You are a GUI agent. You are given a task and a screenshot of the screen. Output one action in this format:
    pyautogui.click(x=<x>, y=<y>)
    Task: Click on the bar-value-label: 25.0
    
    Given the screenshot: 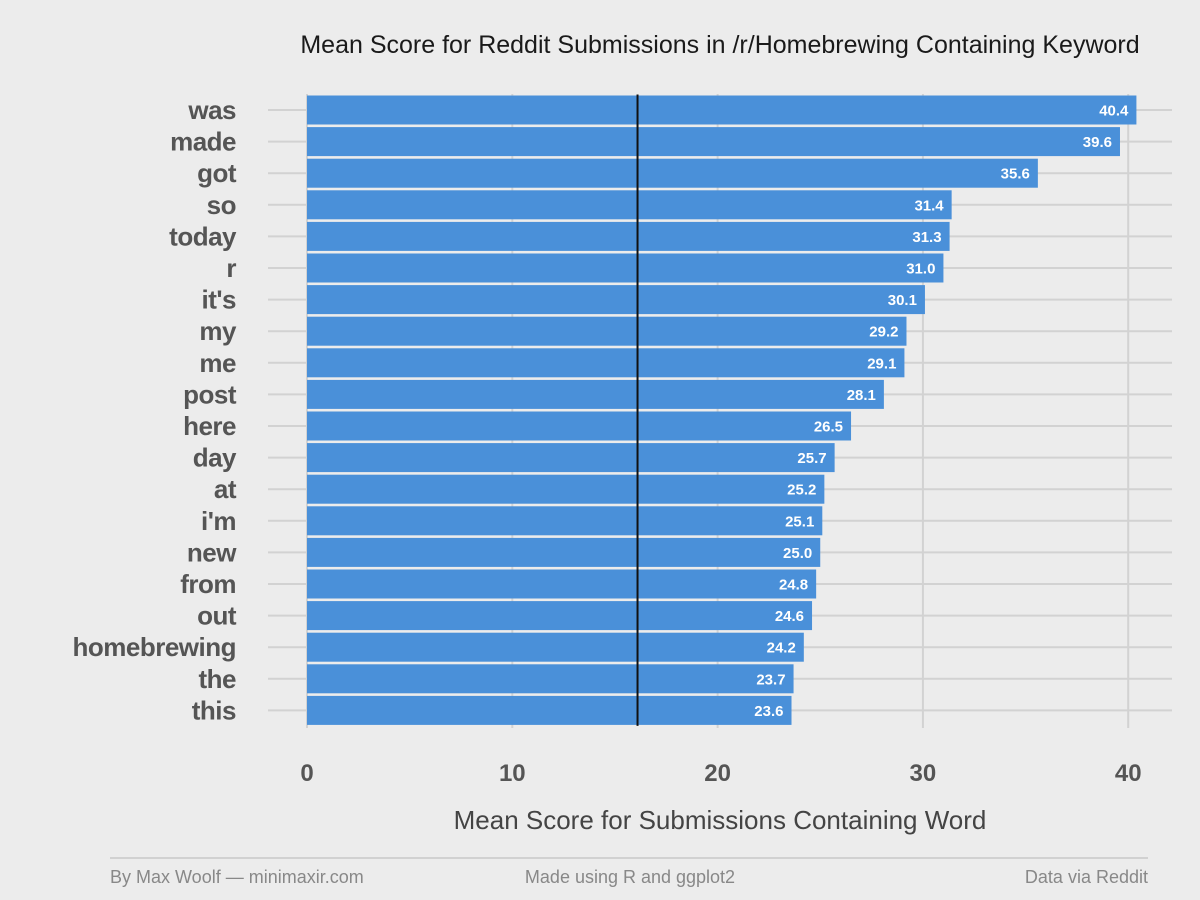 What is the action you would take?
    pyautogui.click(x=797, y=553)
    